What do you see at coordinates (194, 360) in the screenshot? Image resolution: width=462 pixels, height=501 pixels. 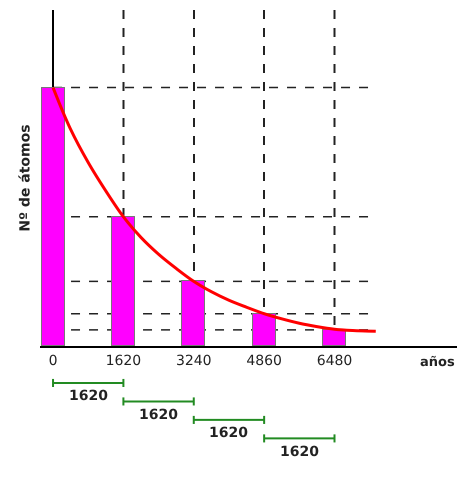 I see `x-tick-label: 3240` at bounding box center [194, 360].